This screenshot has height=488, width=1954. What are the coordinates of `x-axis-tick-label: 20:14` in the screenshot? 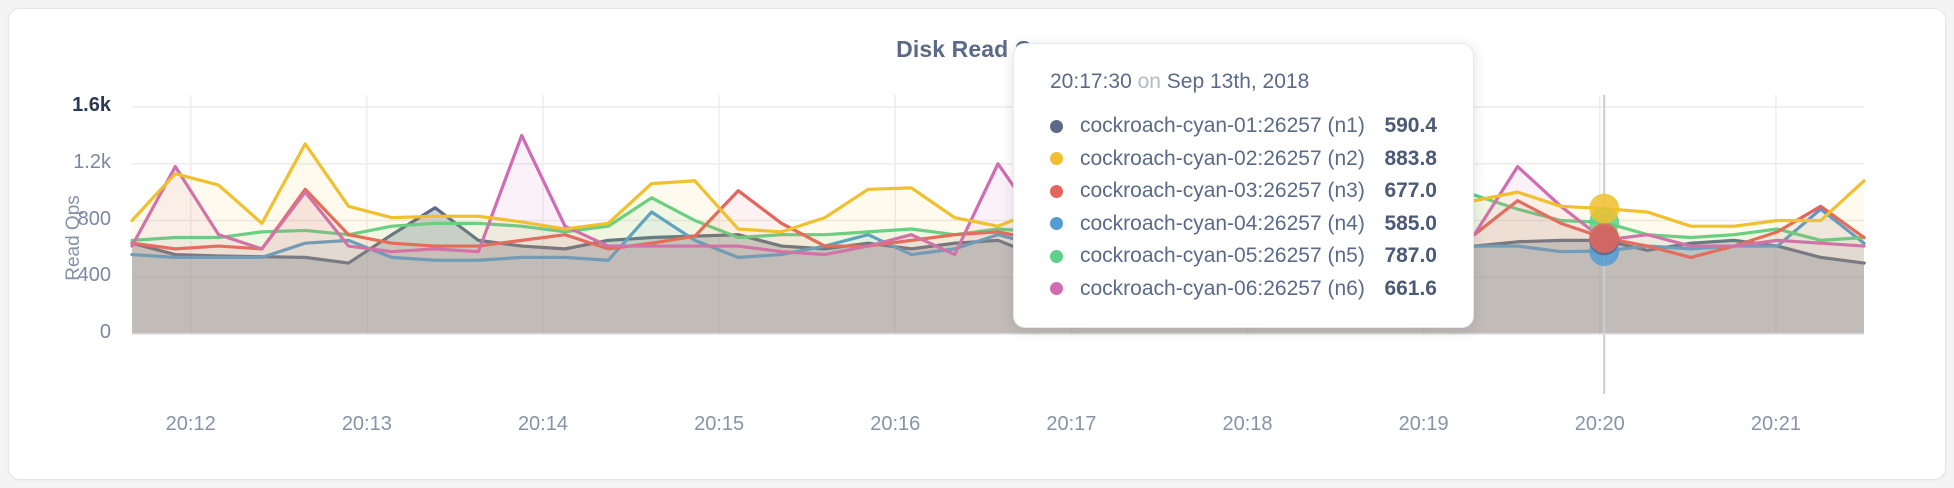 It's located at (542, 424).